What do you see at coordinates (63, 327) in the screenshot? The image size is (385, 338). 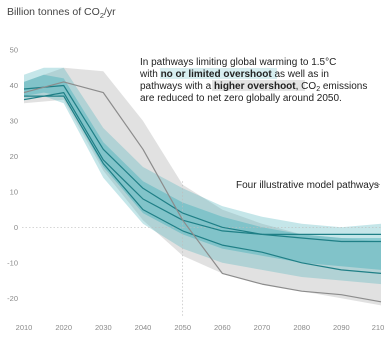 I see `x-tick-label: 2020` at bounding box center [63, 327].